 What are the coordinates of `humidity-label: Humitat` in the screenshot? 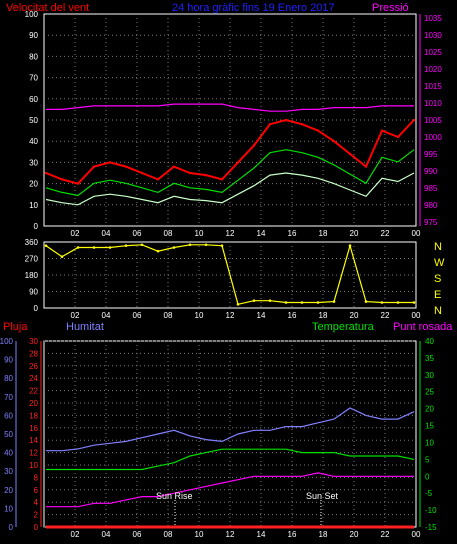 It's located at (85, 327).